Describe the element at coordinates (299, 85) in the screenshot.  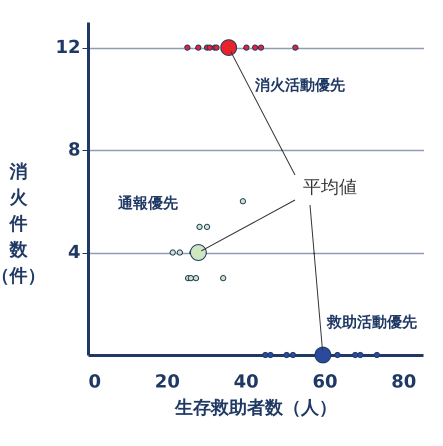
I see `annotation: 消火活動優先` at that location.